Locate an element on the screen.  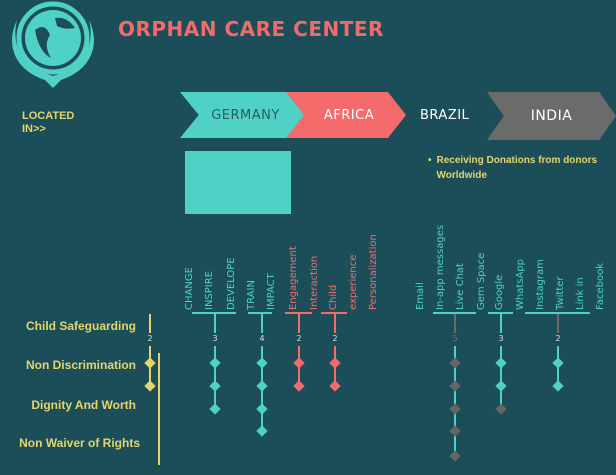
group-3-label: Engagement is located at coordinates (293, 278).